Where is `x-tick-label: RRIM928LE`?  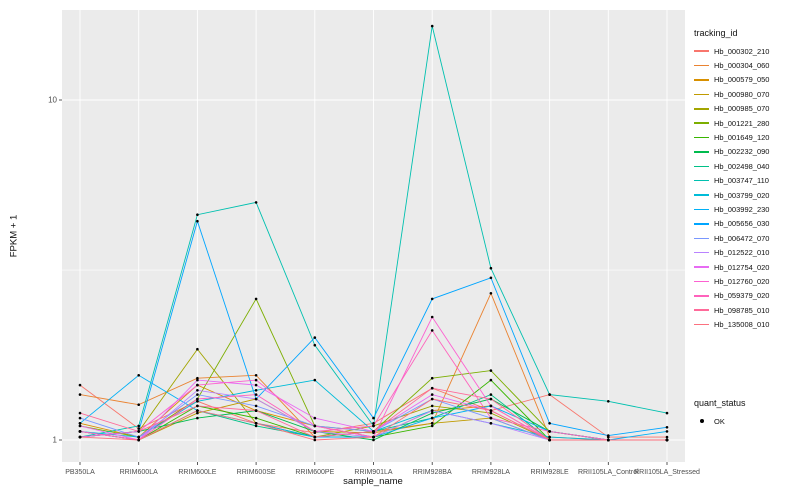
x-tick-label: RRIM928LE is located at coordinates (550, 472).